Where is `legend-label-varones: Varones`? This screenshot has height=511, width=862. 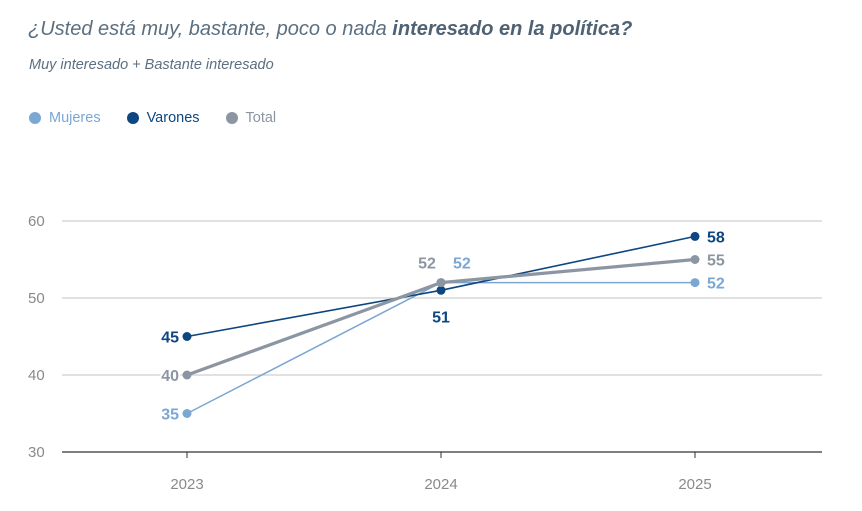 legend-label-varones: Varones is located at coordinates (173, 118).